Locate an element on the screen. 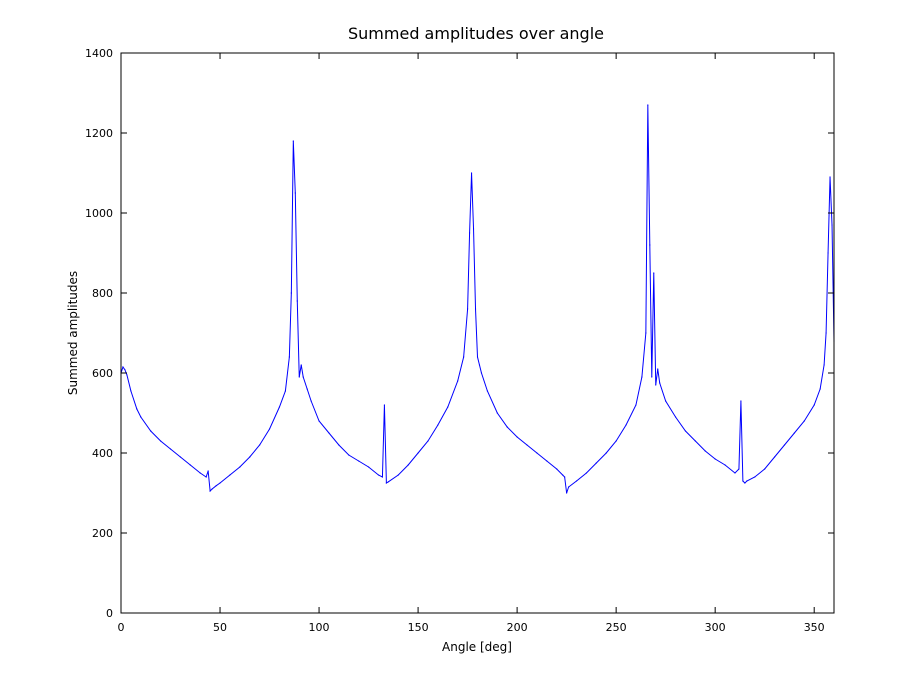 The image size is (921, 688). x-tick-label: 300 is located at coordinates (715, 627).